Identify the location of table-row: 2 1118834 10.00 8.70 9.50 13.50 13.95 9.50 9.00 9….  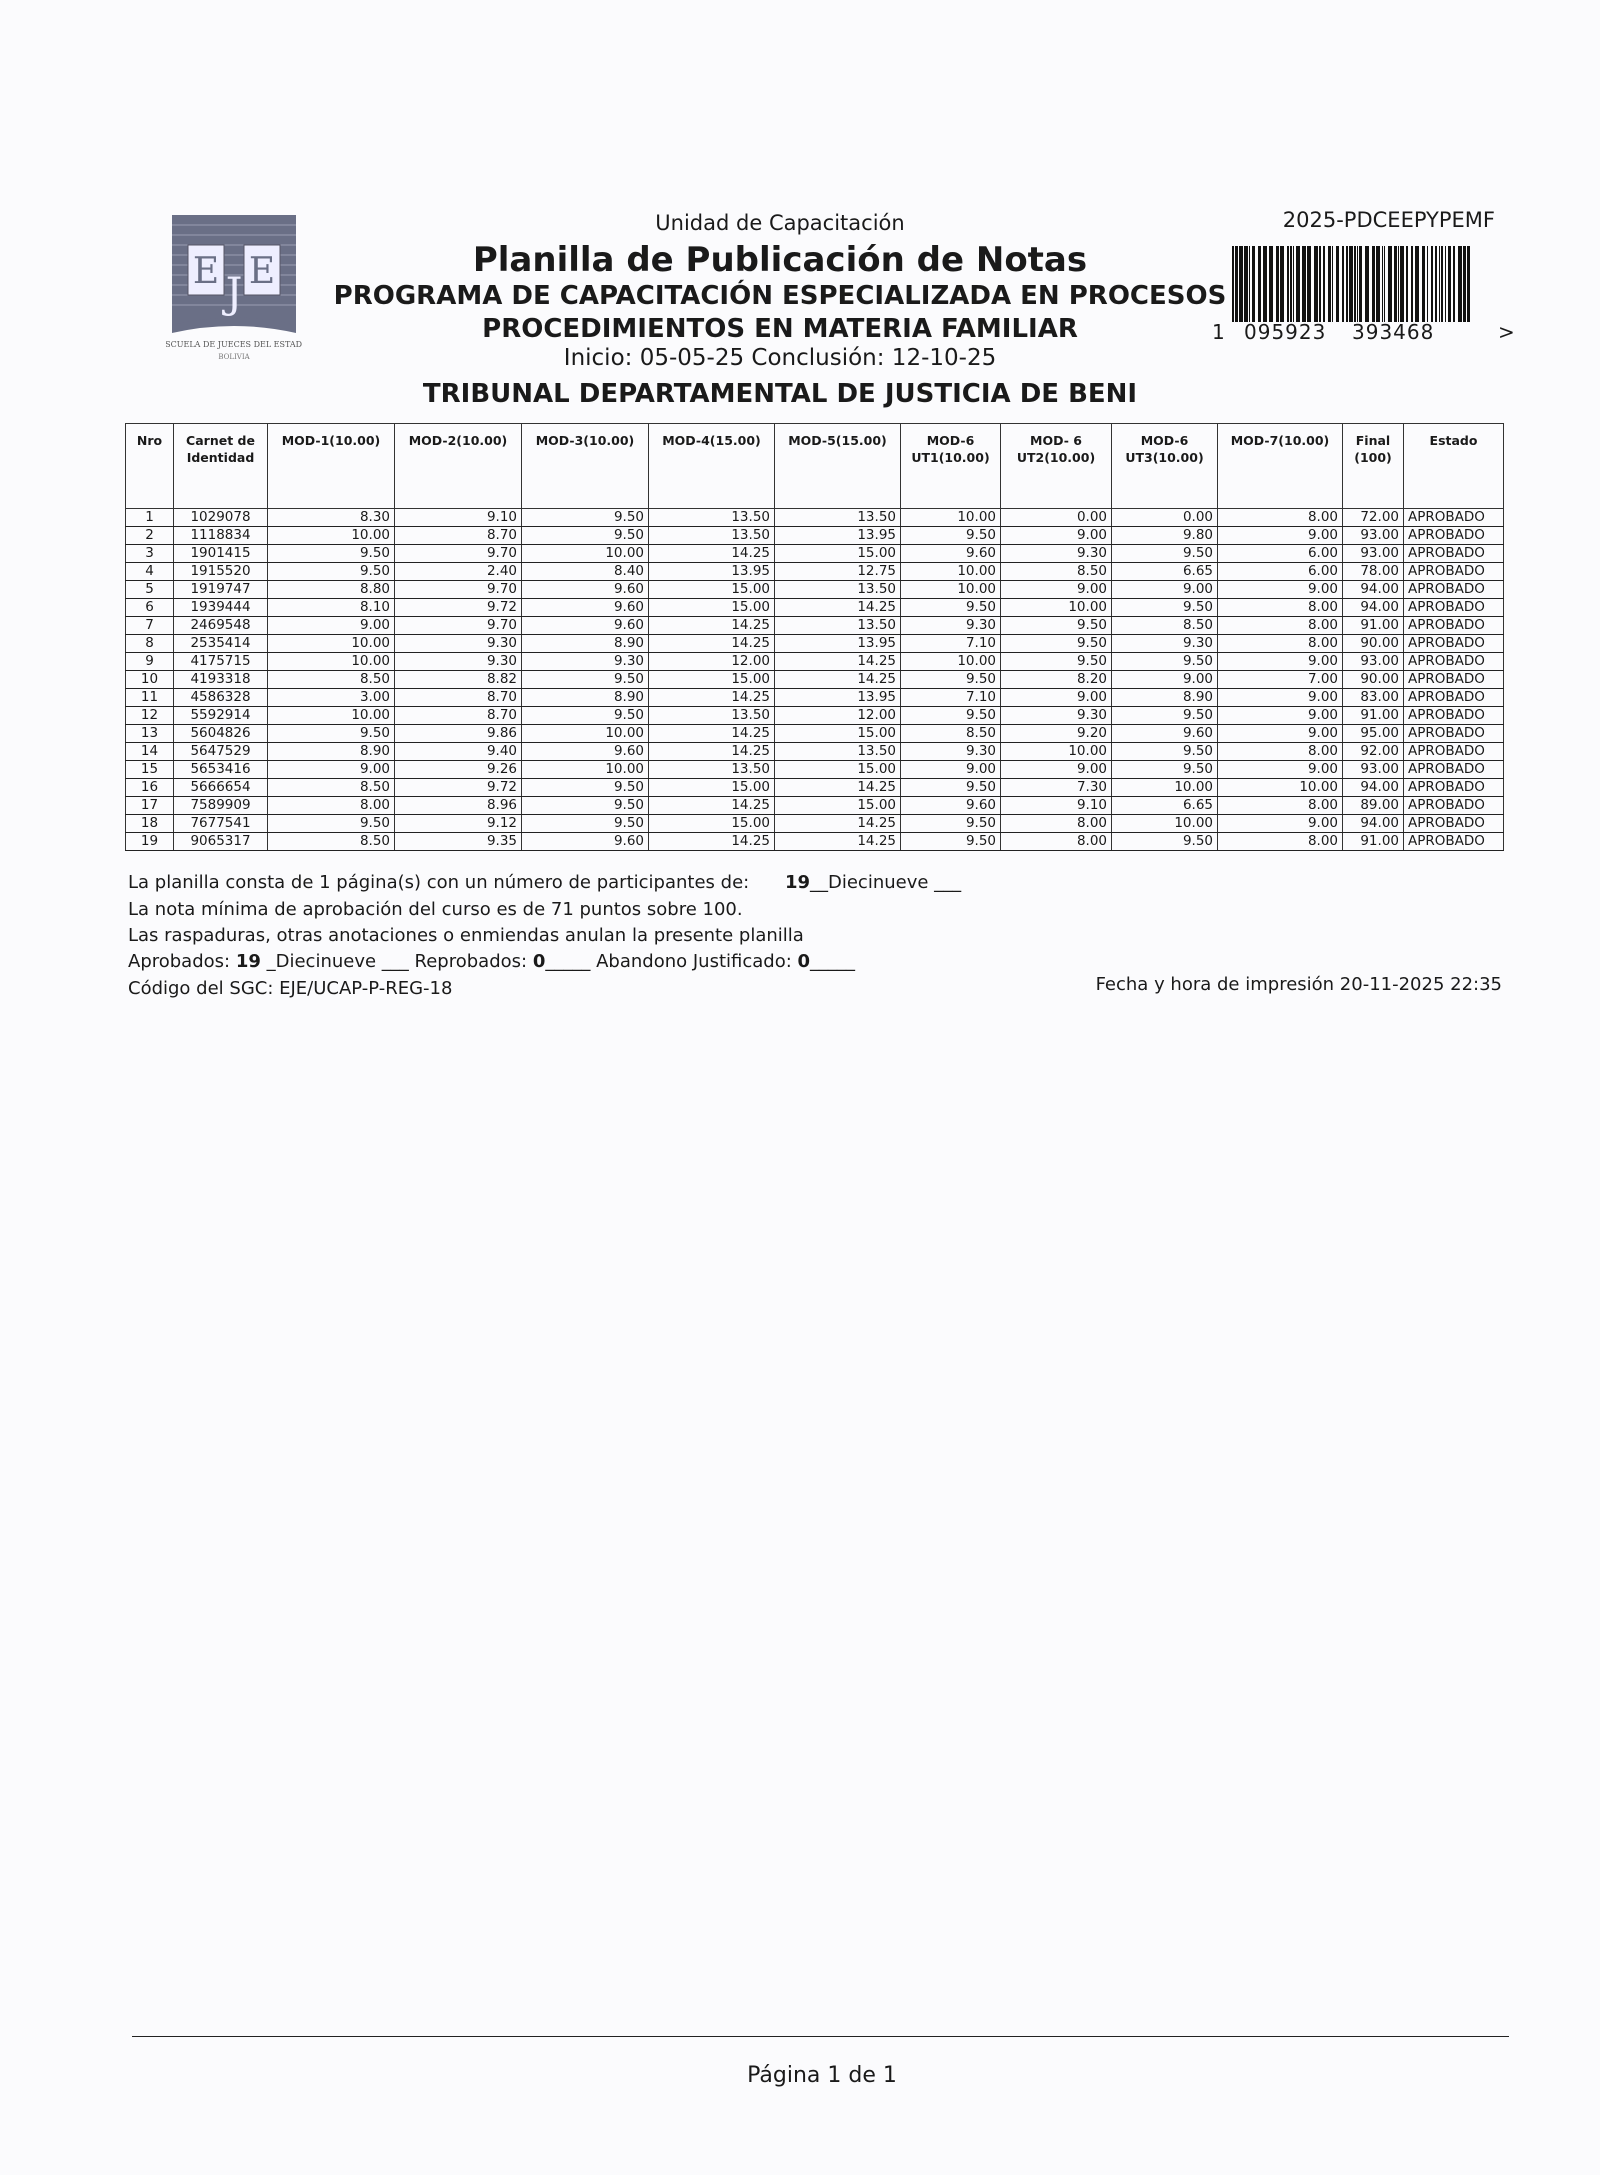
(814, 535).